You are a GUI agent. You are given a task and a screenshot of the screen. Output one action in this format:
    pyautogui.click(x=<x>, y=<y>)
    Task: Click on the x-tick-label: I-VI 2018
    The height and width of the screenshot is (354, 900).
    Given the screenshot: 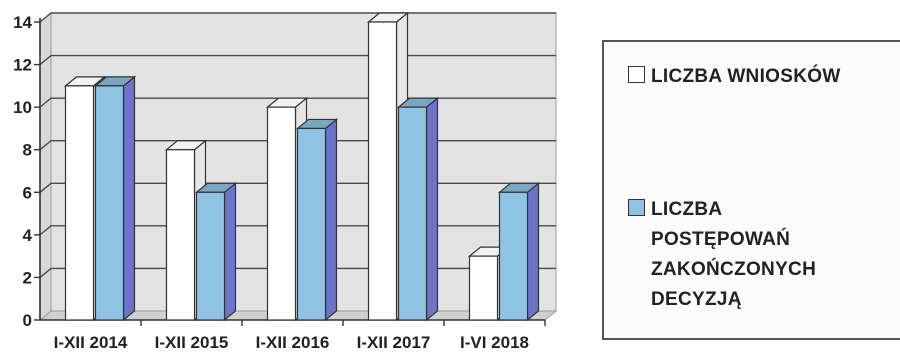 What is the action you would take?
    pyautogui.click(x=494, y=342)
    